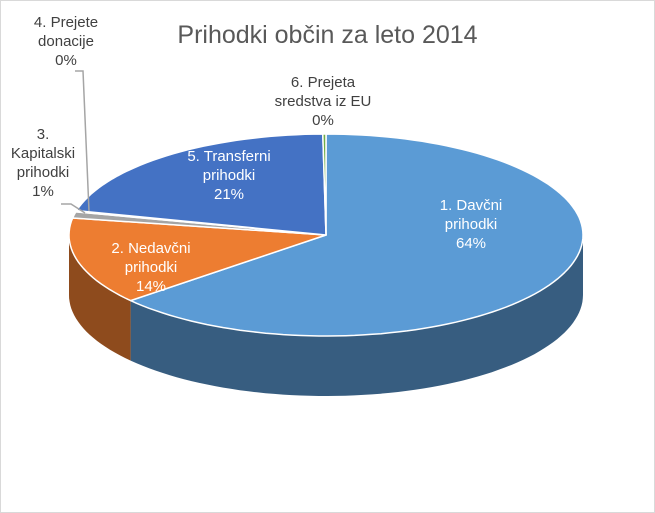 This screenshot has width=655, height=513. What do you see at coordinates (471, 243) in the screenshot?
I see `slice-percent: 64%` at bounding box center [471, 243].